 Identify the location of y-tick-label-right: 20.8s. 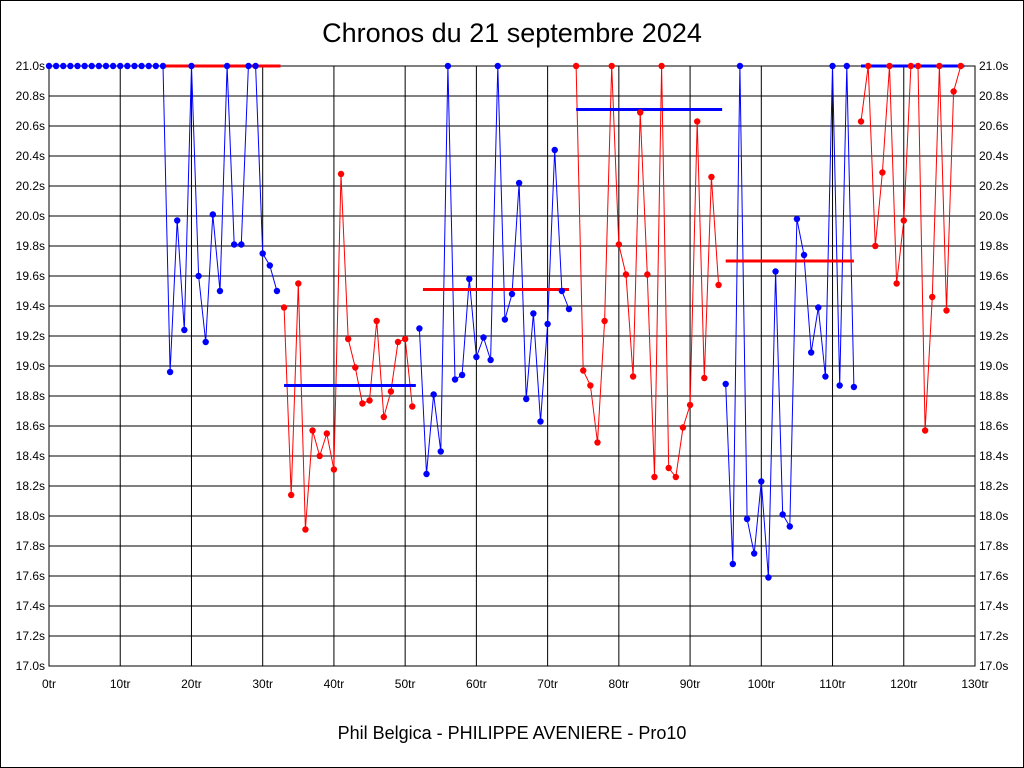
(993, 96).